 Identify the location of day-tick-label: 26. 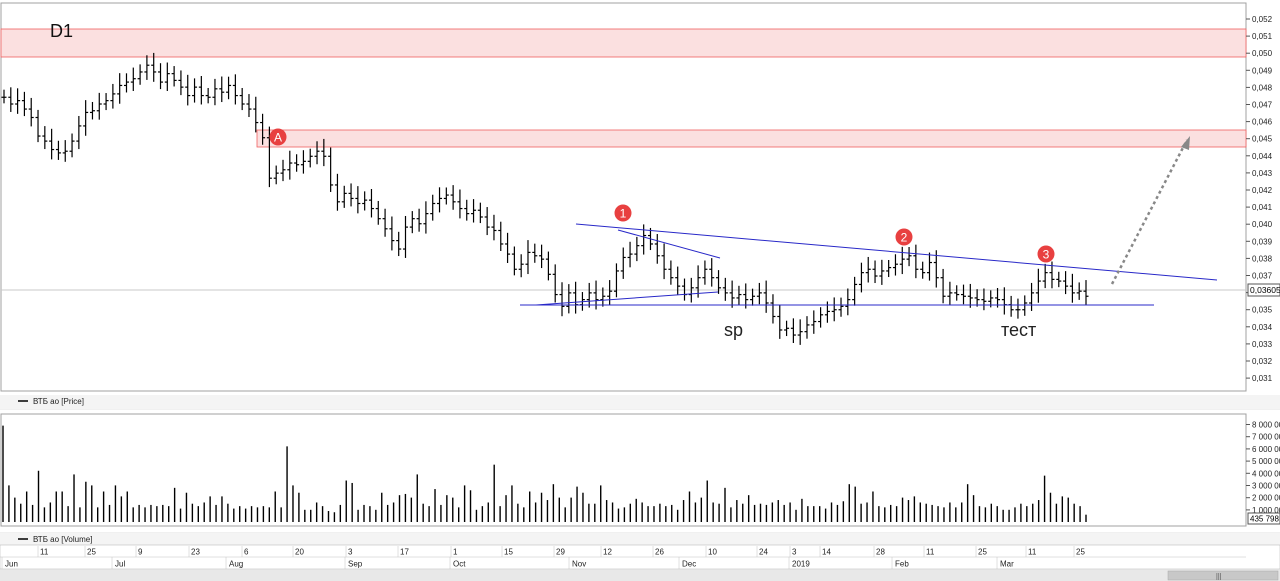
(659, 552).